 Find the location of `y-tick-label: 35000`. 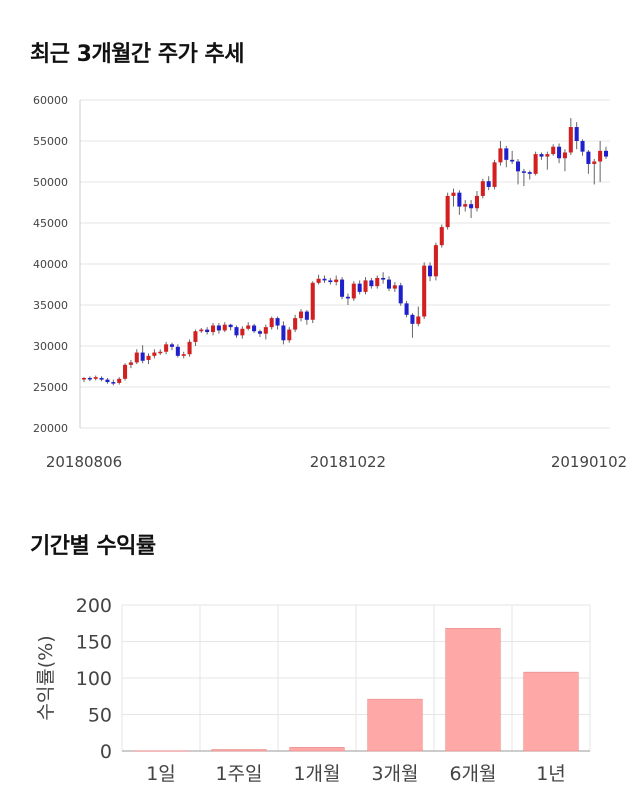

y-tick-label: 35000 is located at coordinates (50, 305).